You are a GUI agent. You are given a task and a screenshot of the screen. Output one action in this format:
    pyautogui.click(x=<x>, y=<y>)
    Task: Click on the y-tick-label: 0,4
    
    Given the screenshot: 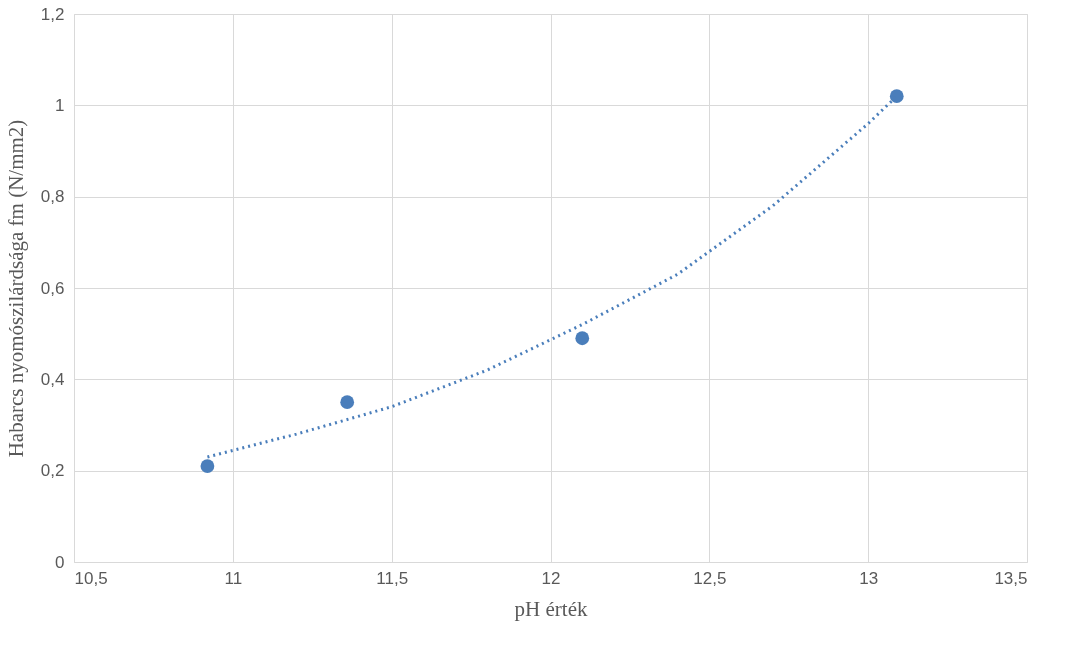 What is the action you would take?
    pyautogui.click(x=52, y=379)
    